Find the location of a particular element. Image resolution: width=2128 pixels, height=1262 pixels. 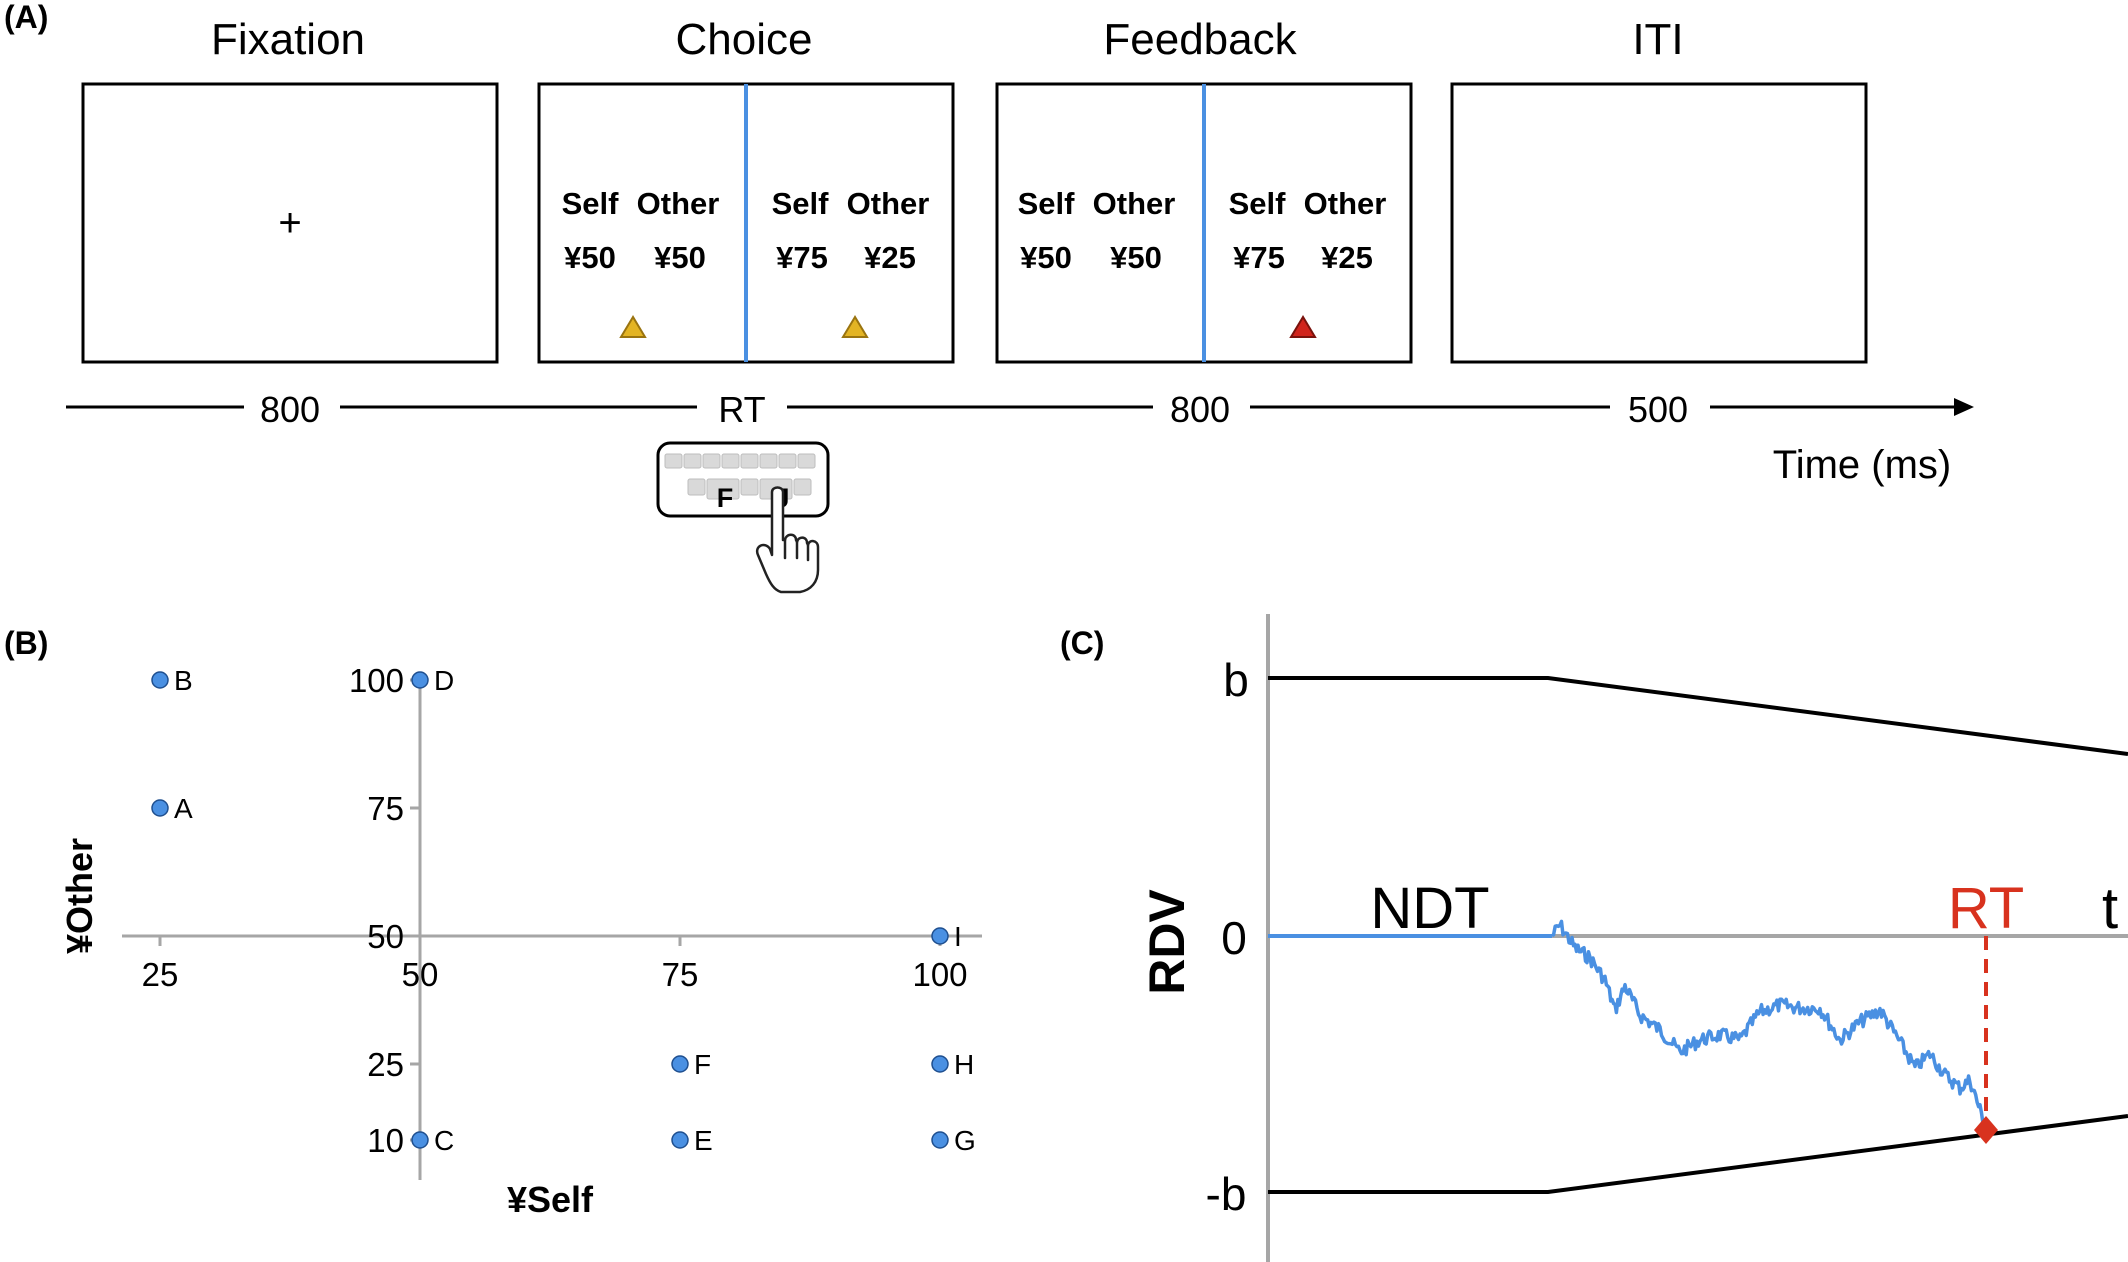

stage-title-iti: ITI is located at coordinates (1657, 39).